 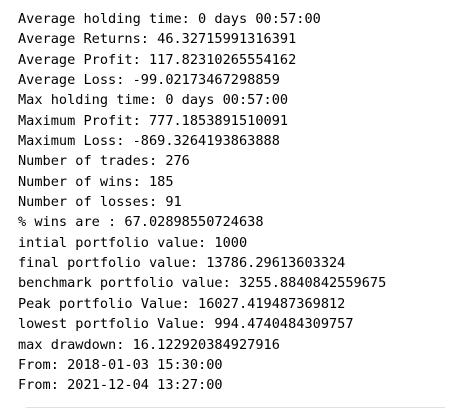 What do you see at coordinates (153, 120) in the screenshot?
I see `output-line-maximum-profit: Maximum Profit: 777.1853891510091` at bounding box center [153, 120].